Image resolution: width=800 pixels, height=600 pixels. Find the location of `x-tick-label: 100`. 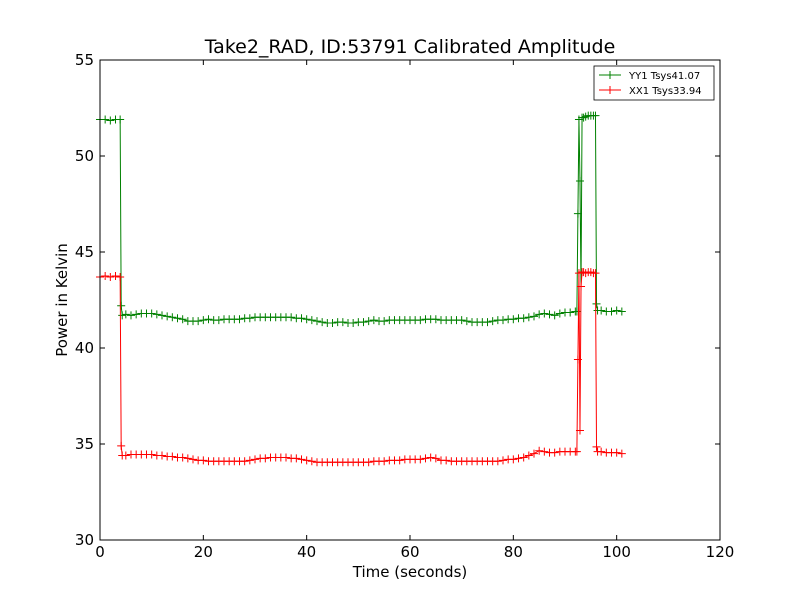

x-tick-label: 100 is located at coordinates (616, 552).